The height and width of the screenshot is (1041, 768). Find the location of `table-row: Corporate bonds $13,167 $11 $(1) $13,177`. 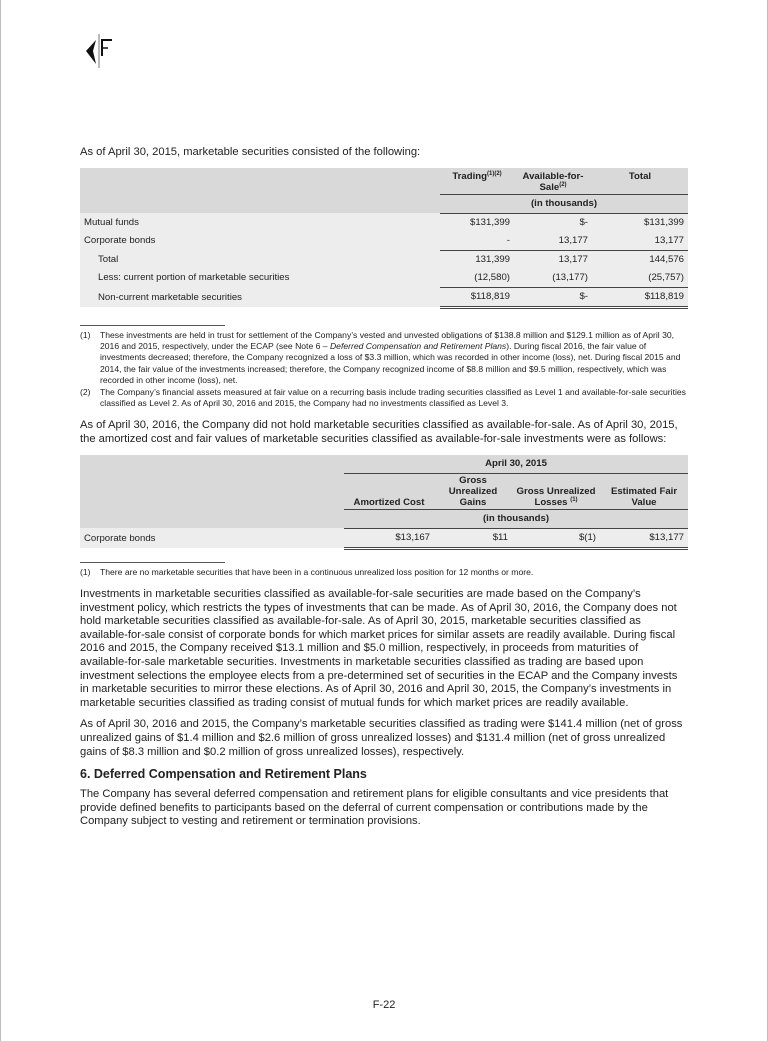

table-row: Corporate bonds $13,167 $11 $(1) $13,177 is located at coordinates (384, 539).